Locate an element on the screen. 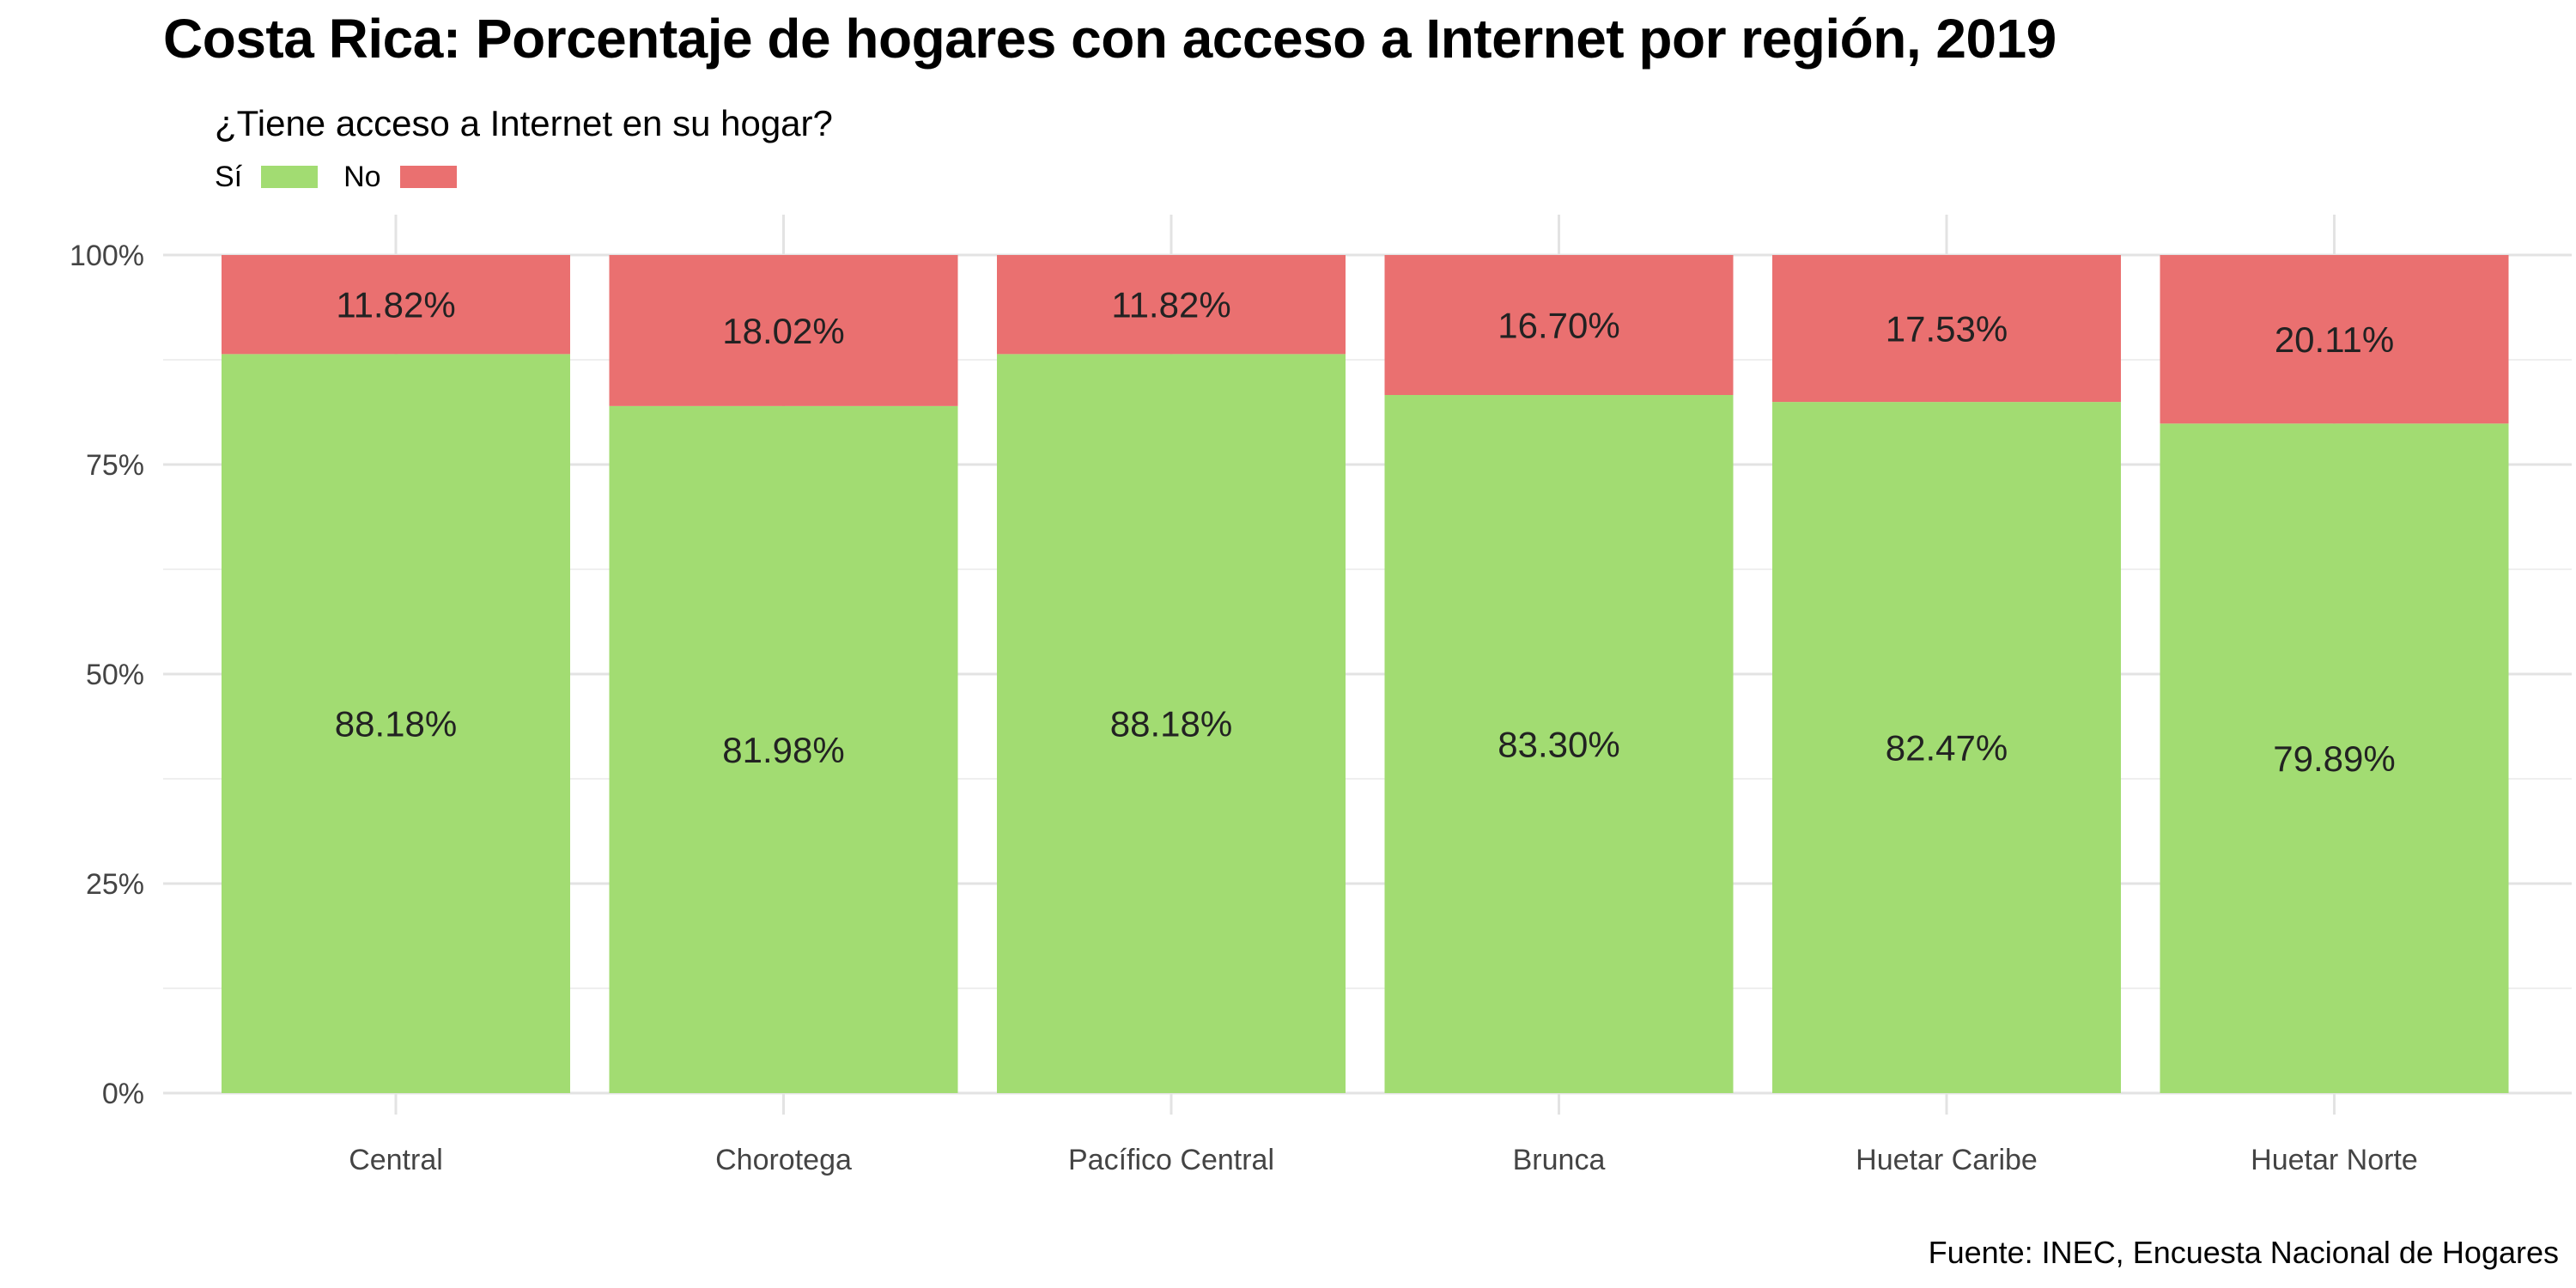 This screenshot has height=1288, width=2576. data-label-central-si: 88.18% is located at coordinates (396, 724).